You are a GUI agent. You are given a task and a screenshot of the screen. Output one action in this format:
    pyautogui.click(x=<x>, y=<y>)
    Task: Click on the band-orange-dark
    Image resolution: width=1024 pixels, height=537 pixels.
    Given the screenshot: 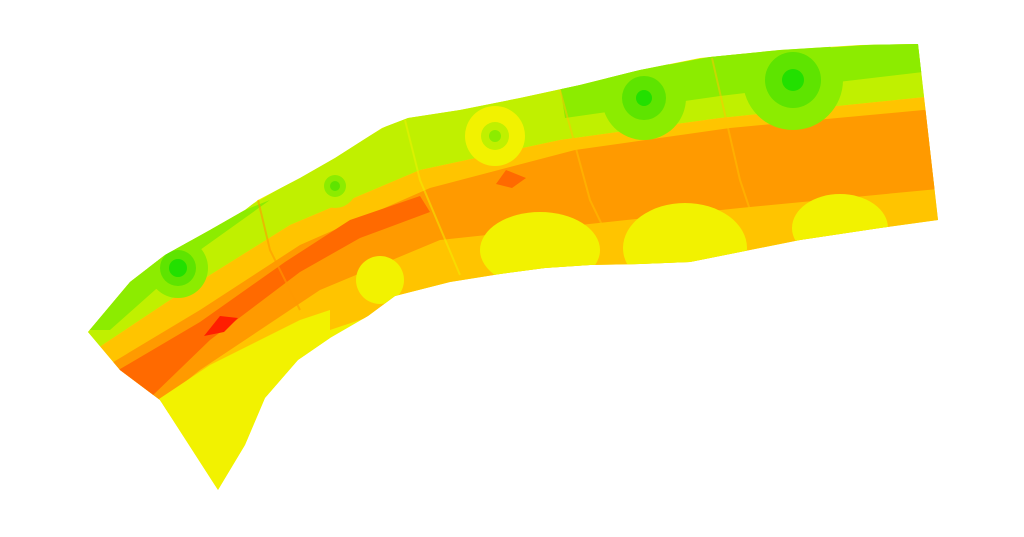 What is the action you would take?
    pyautogui.click(x=272, y=297)
    